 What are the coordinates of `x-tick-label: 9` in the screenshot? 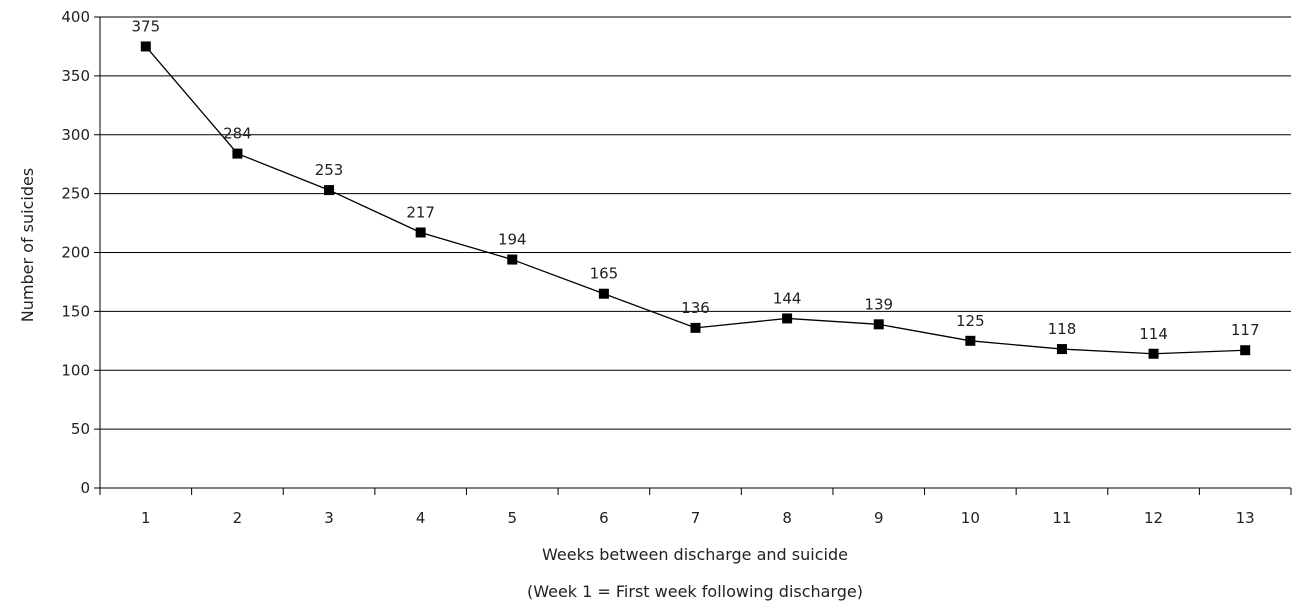 It's located at (879, 518).